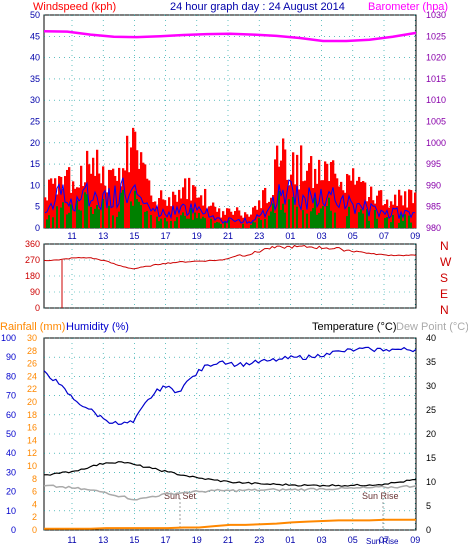 The height and width of the screenshot is (560, 468). Describe the element at coordinates (166, 540) in the screenshot. I see `temp-x-tick-label: 17` at that location.